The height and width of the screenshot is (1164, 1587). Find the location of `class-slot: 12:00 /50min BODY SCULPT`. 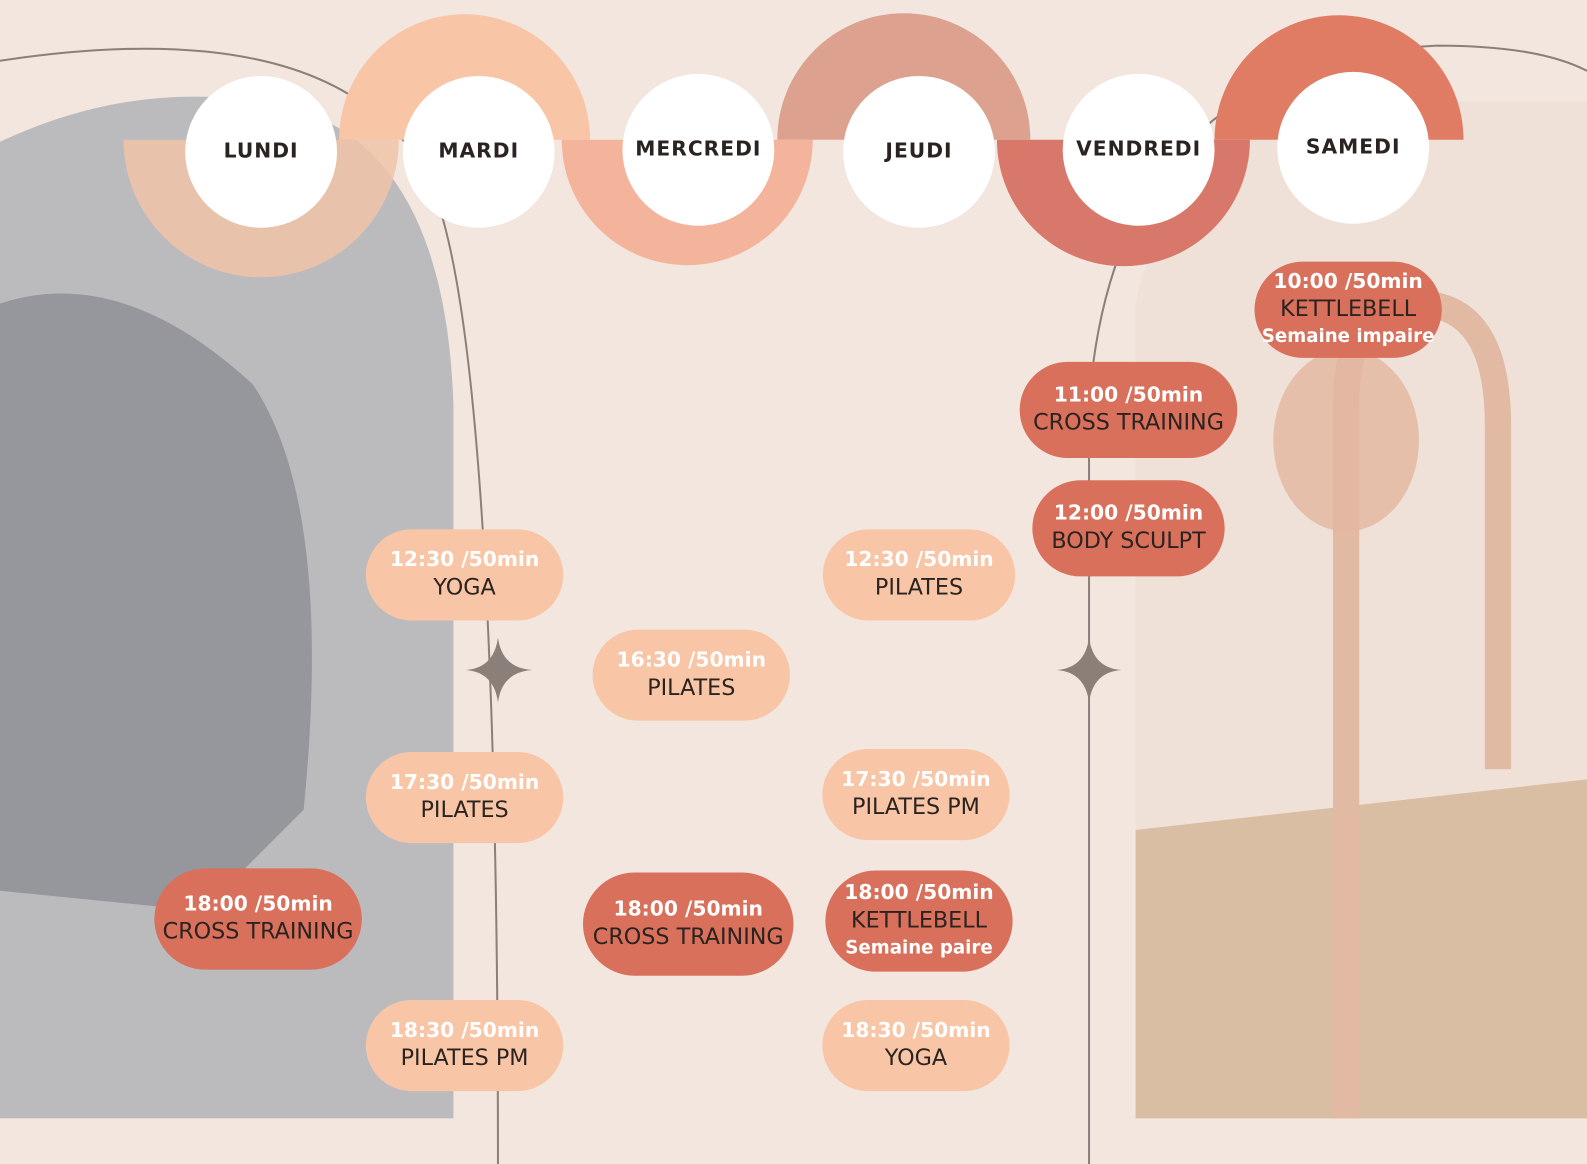

class-slot: 12:00 /50min BODY SCULPT is located at coordinates (1128, 528).